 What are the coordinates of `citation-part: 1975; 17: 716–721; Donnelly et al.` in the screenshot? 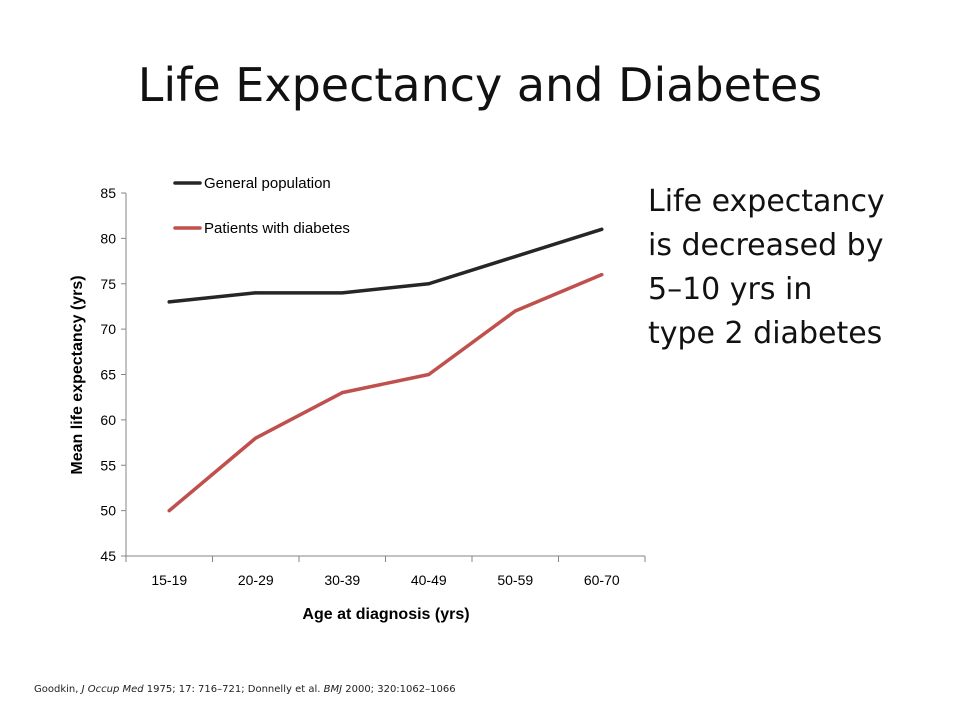 It's located at (233, 689).